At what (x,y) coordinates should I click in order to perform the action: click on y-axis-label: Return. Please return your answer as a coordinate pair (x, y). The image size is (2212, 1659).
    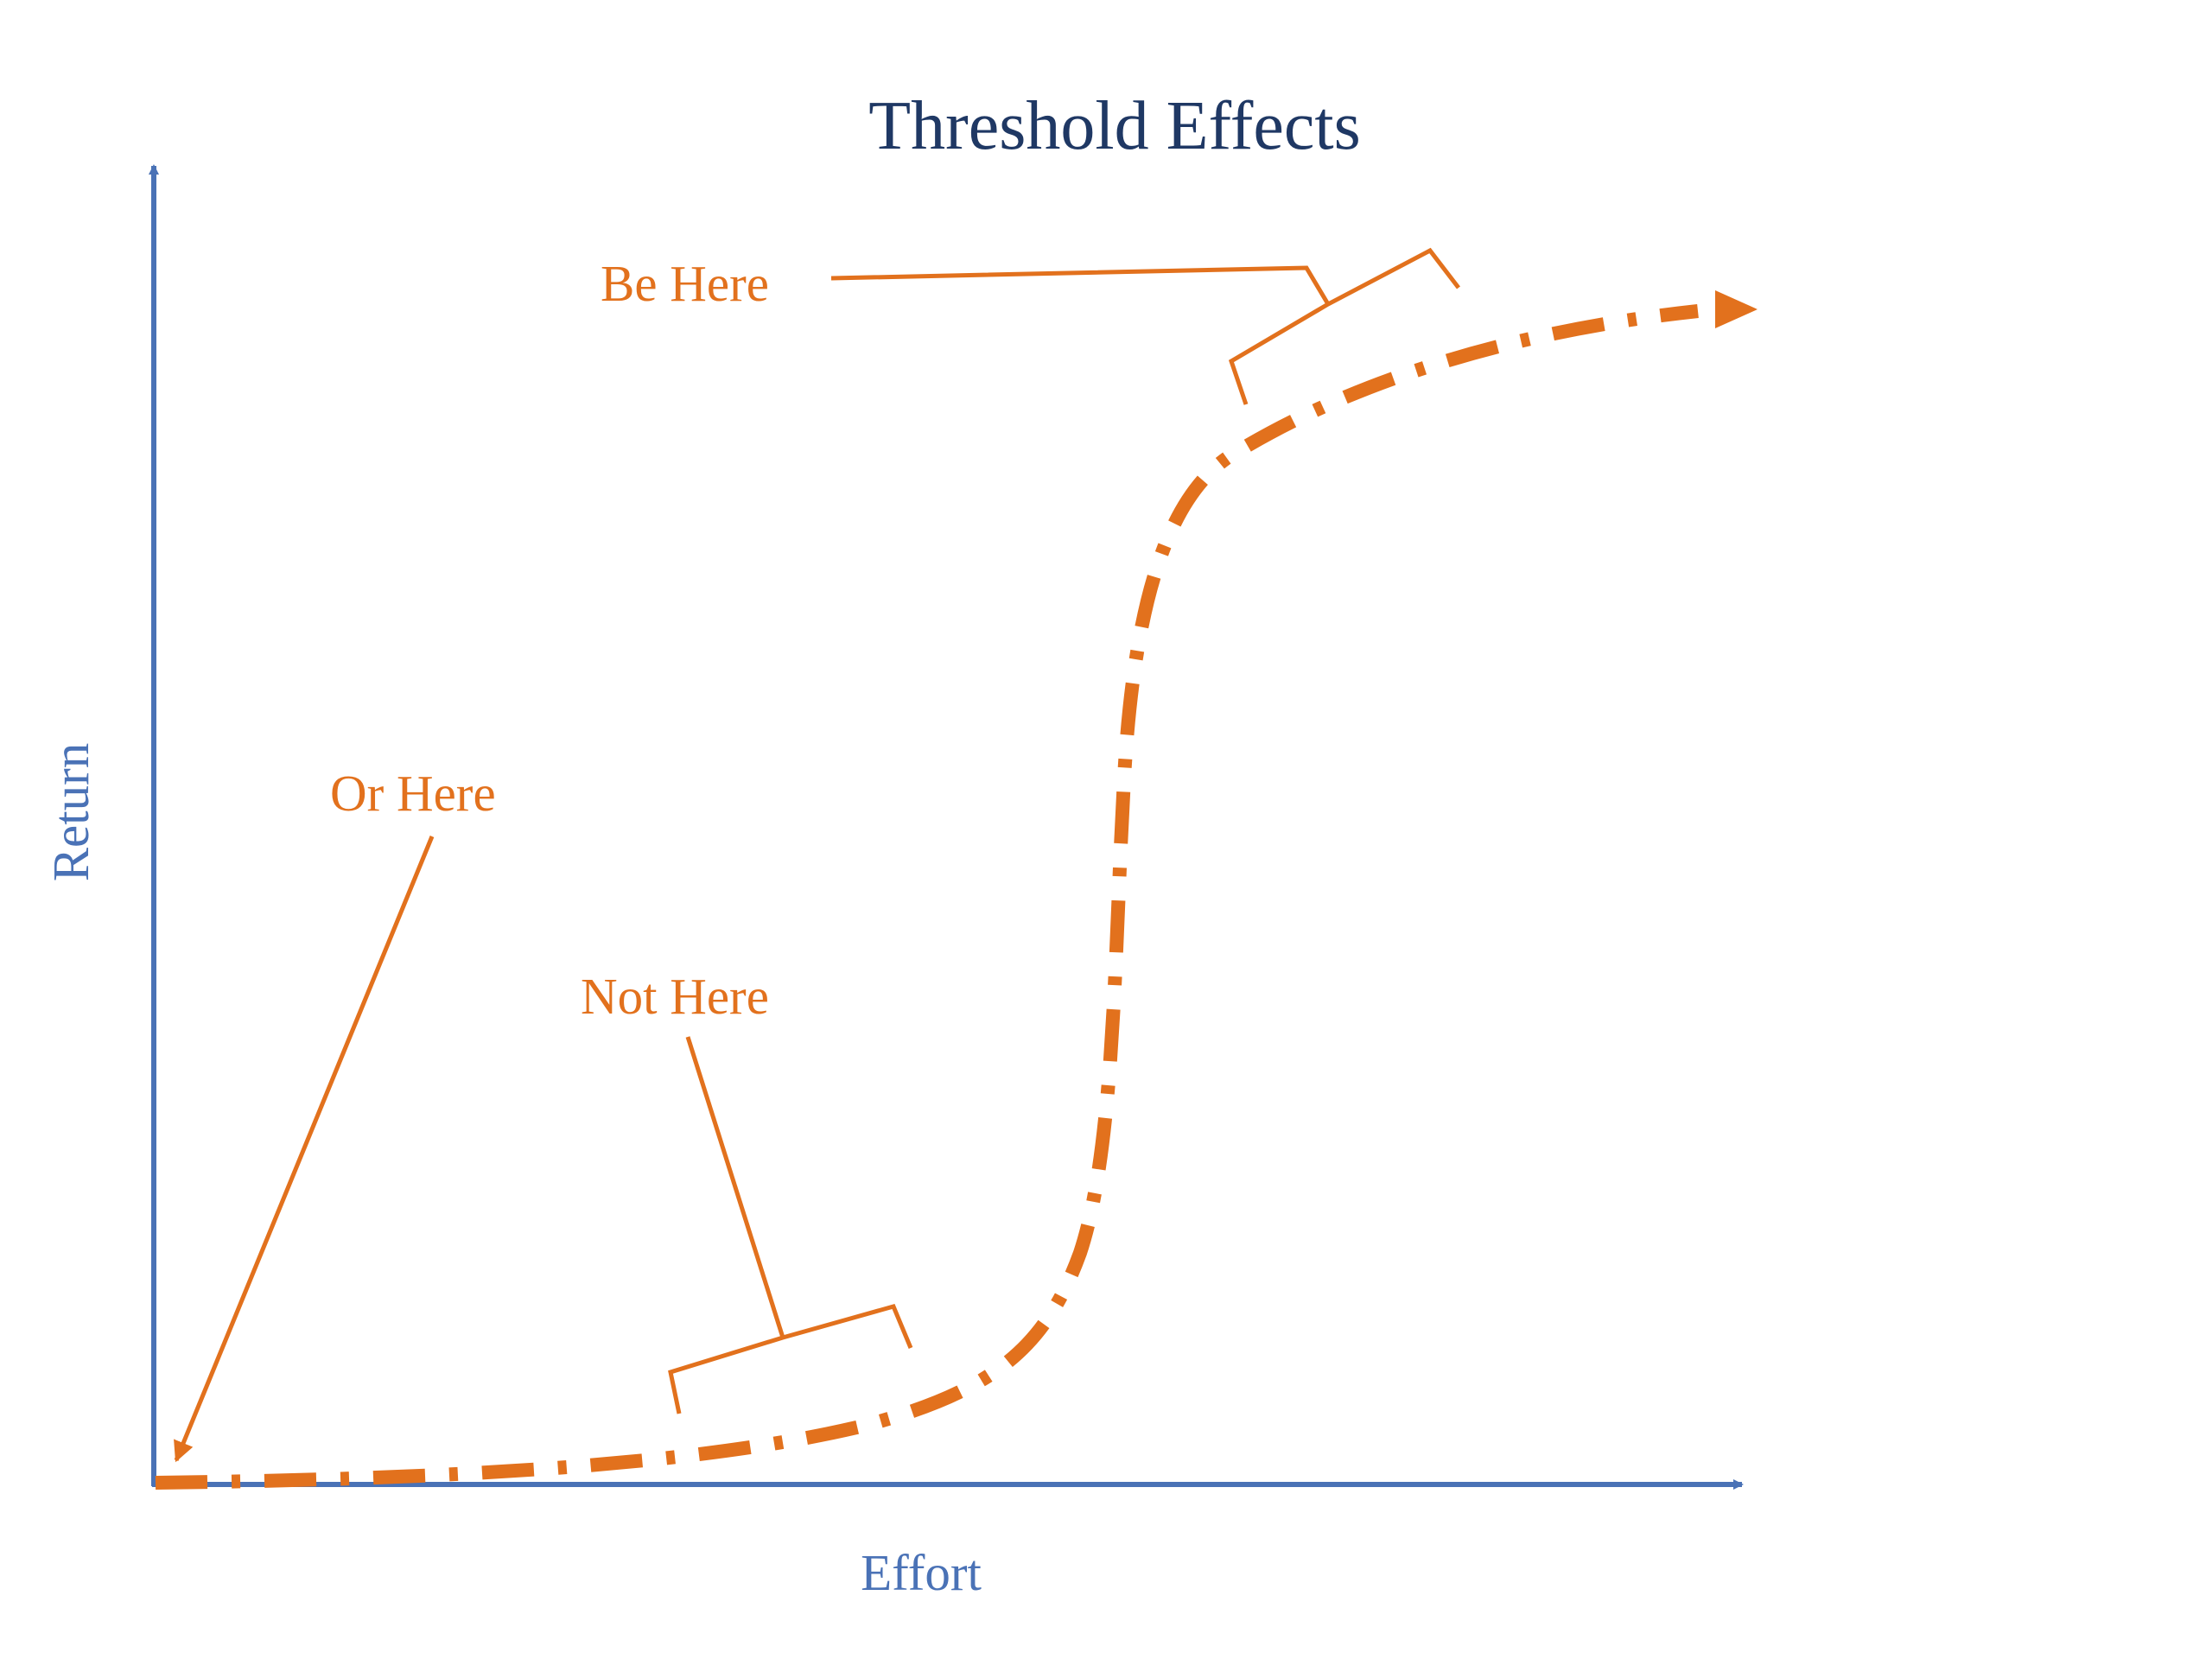
    Looking at the image, I should click on (70, 812).